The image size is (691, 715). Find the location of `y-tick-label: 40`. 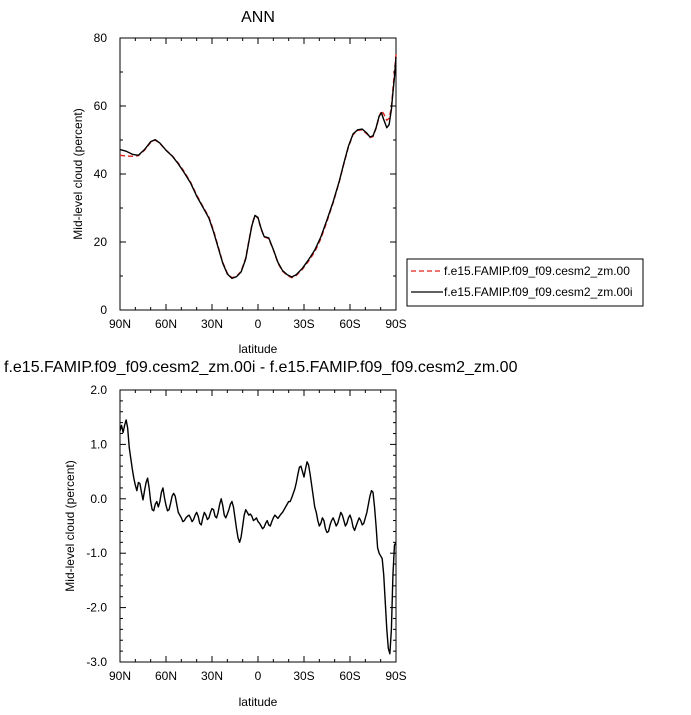

y-tick-label: 40 is located at coordinates (101, 174).